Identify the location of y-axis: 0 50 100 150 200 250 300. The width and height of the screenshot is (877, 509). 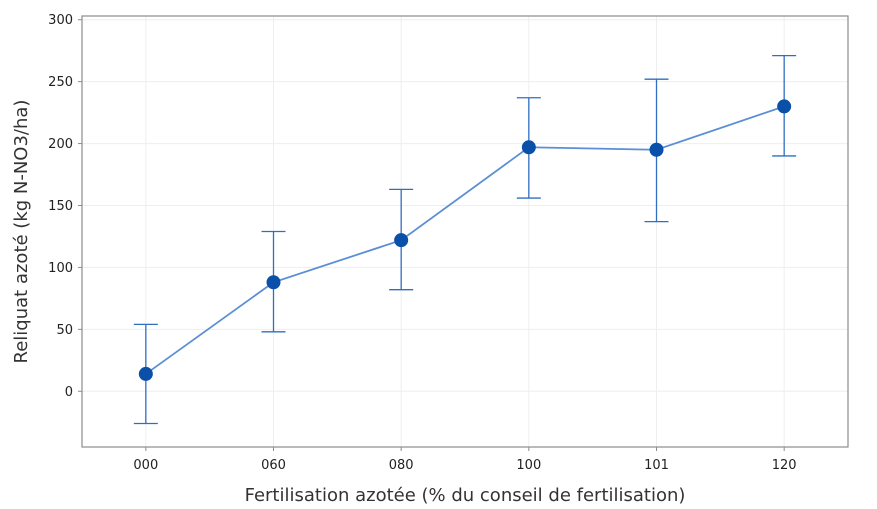
(65, 206).